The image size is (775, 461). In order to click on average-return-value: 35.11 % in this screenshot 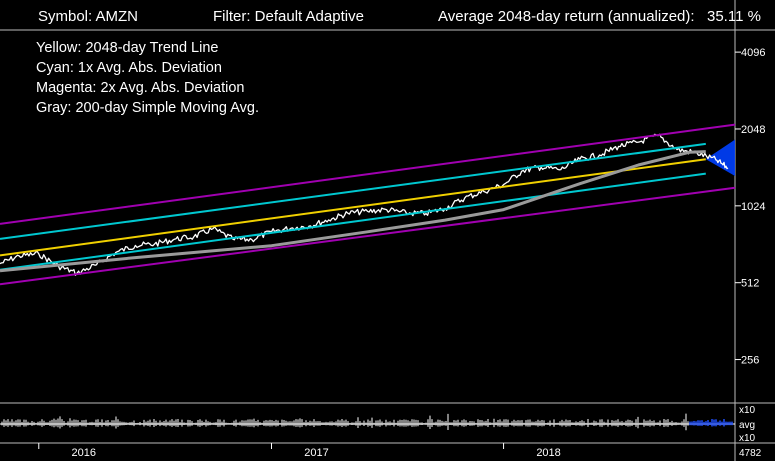, I will do `click(734, 16)`.